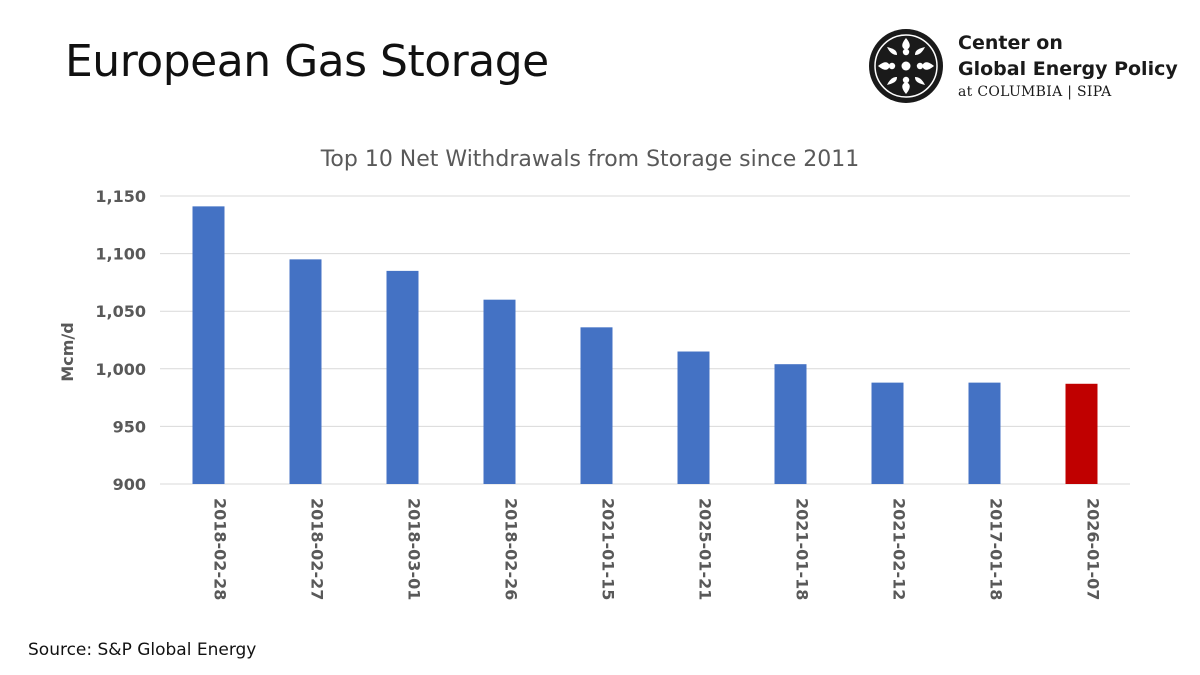 The image size is (1200, 675). Describe the element at coordinates (317, 549) in the screenshot. I see `x-tick-label: 2018-02-27` at that location.